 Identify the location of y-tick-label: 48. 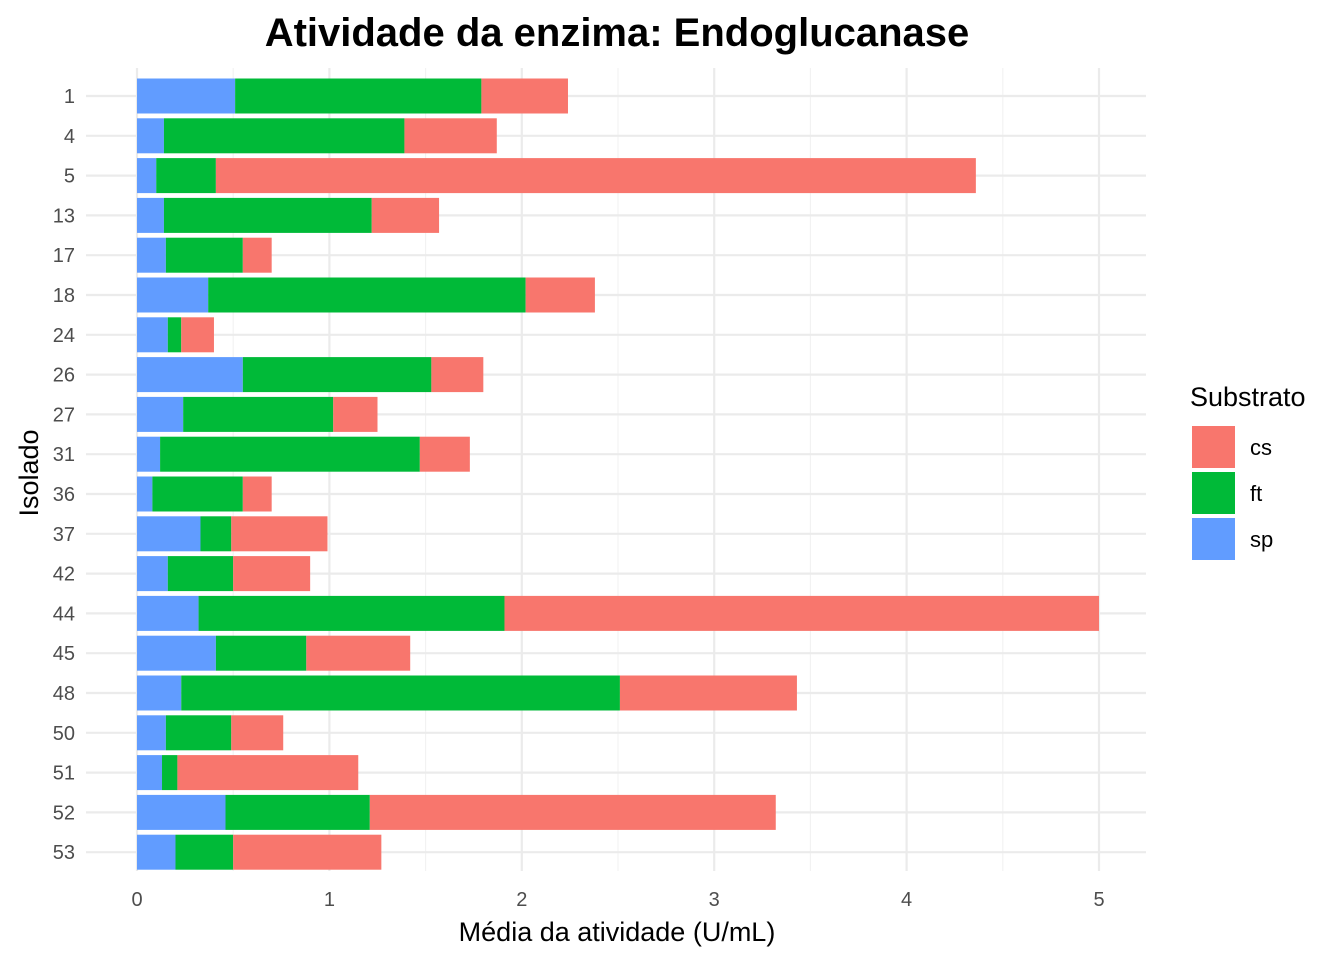
(64, 694).